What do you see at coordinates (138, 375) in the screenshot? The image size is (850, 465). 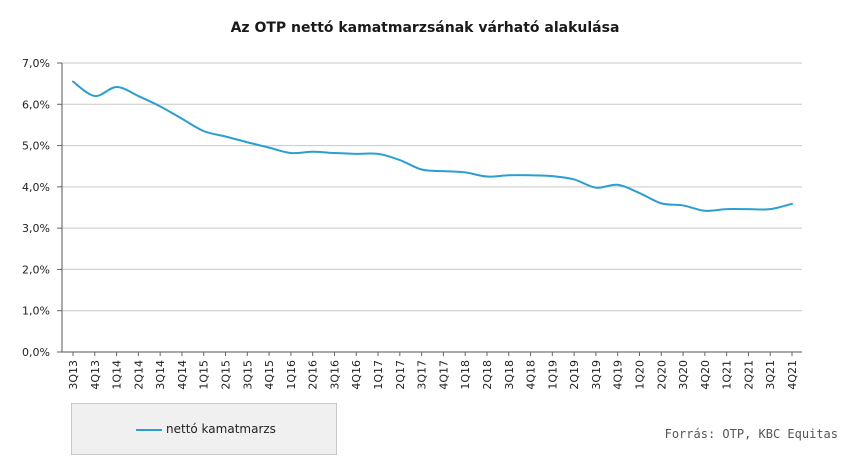 I see `x-tick-label: 2Q14` at bounding box center [138, 375].